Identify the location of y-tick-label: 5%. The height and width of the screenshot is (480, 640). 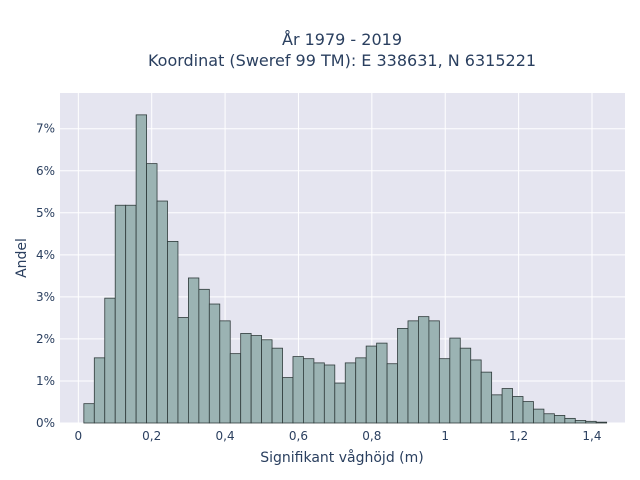
(45, 213).